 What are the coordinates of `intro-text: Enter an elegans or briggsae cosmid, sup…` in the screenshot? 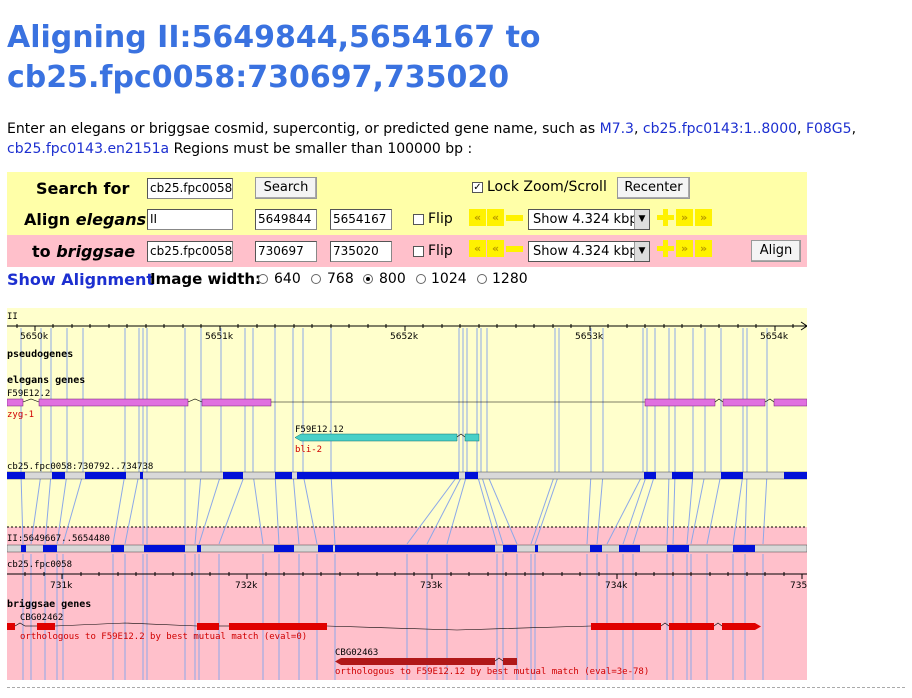 It's located at (452, 139).